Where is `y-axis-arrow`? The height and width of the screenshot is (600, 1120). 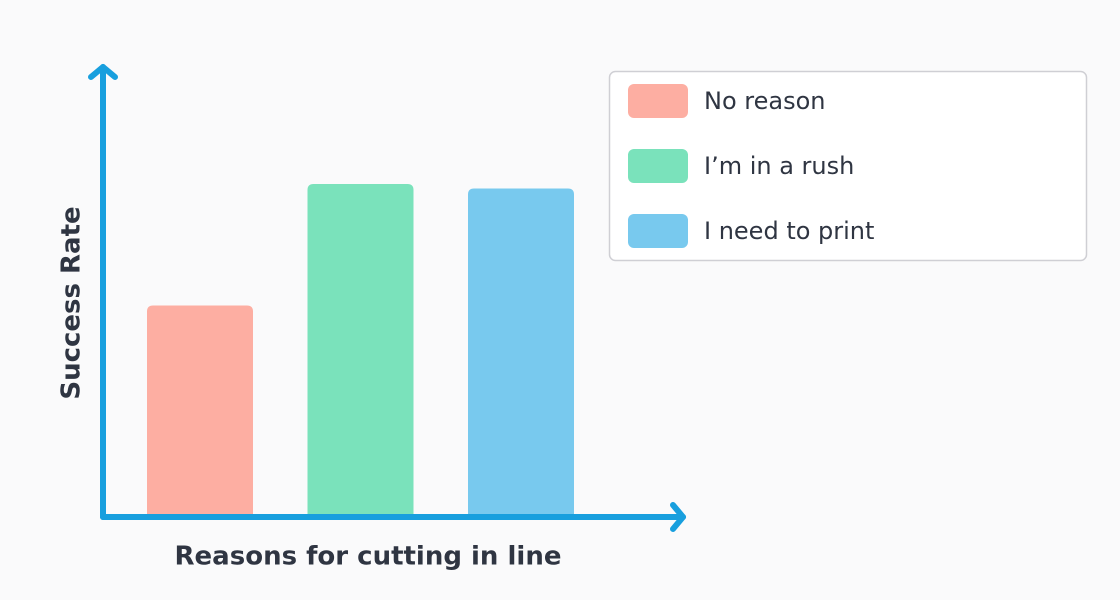 y-axis-arrow is located at coordinates (103, 72).